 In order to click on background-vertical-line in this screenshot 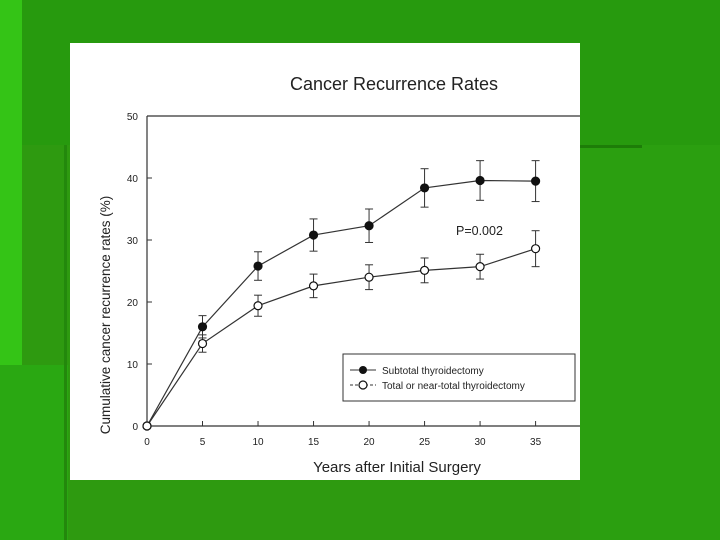, I will do `click(65, 342)`.